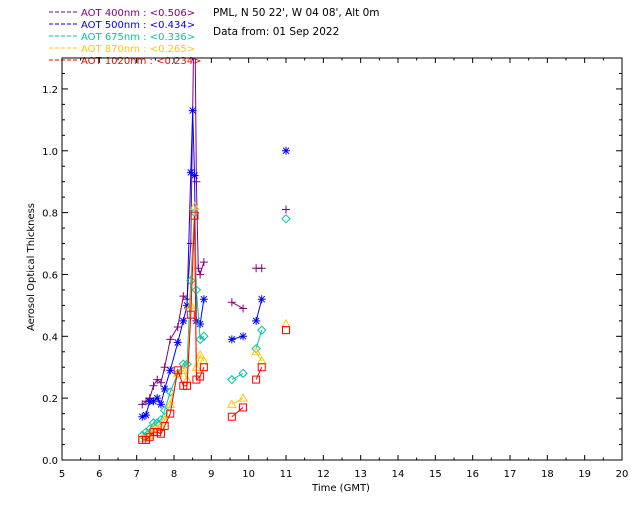  I want to click on x-tick-label: 19, so click(584, 474).